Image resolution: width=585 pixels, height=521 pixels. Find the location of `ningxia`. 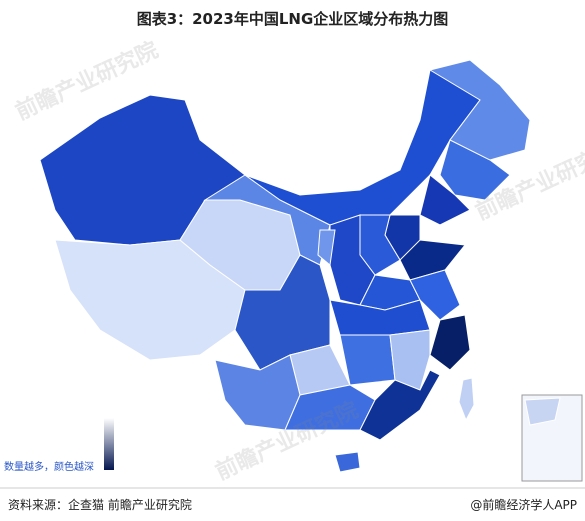

ningxia is located at coordinates (326, 247).